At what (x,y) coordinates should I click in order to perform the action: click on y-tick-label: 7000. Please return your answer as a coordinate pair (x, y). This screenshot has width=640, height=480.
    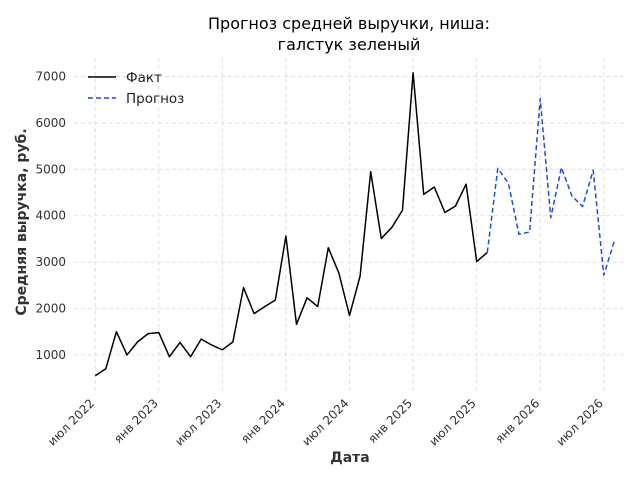
    Looking at the image, I should click on (50, 77).